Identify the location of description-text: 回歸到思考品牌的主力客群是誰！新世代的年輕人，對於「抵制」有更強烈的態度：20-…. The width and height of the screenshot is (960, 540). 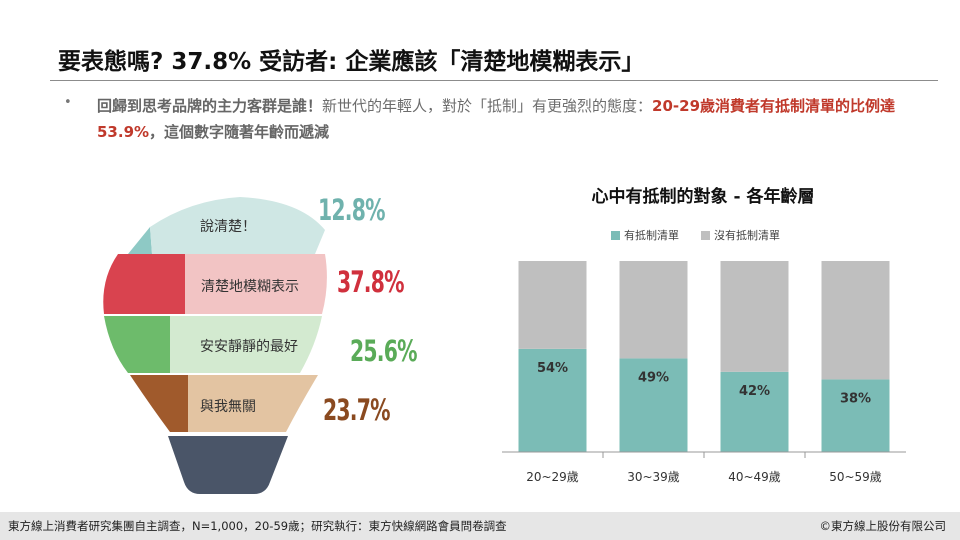
(497, 119).